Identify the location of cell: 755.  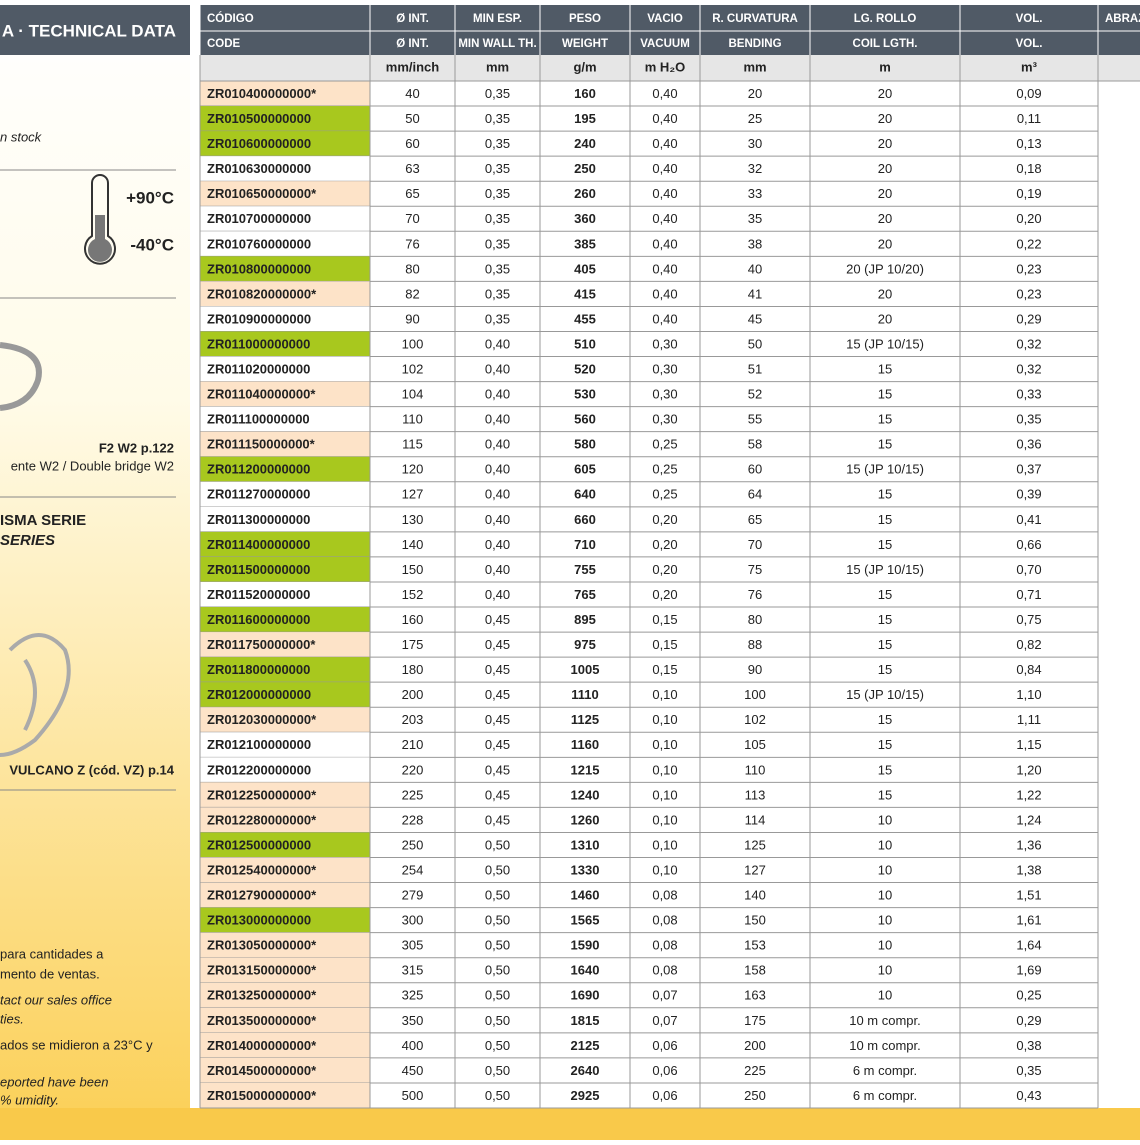
(585, 569).